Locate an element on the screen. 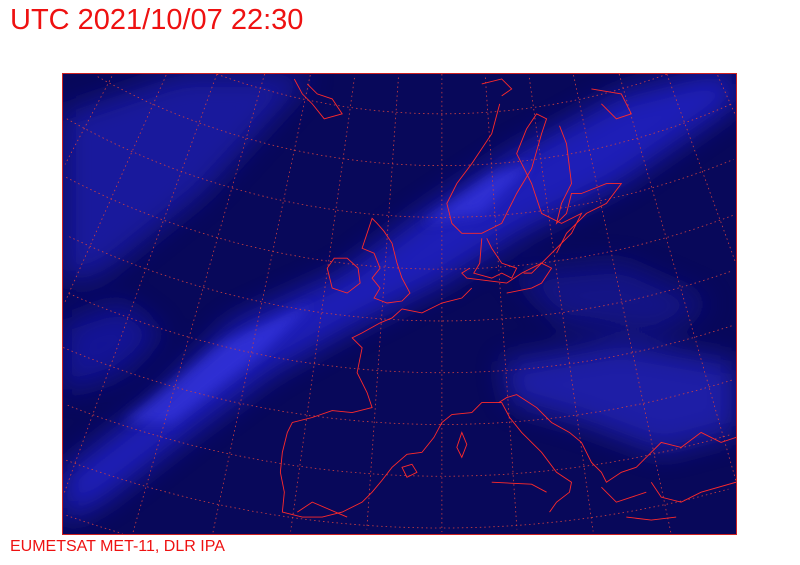  timestamp-title: UTC 2021/10/07 22:30 is located at coordinates (157, 20).